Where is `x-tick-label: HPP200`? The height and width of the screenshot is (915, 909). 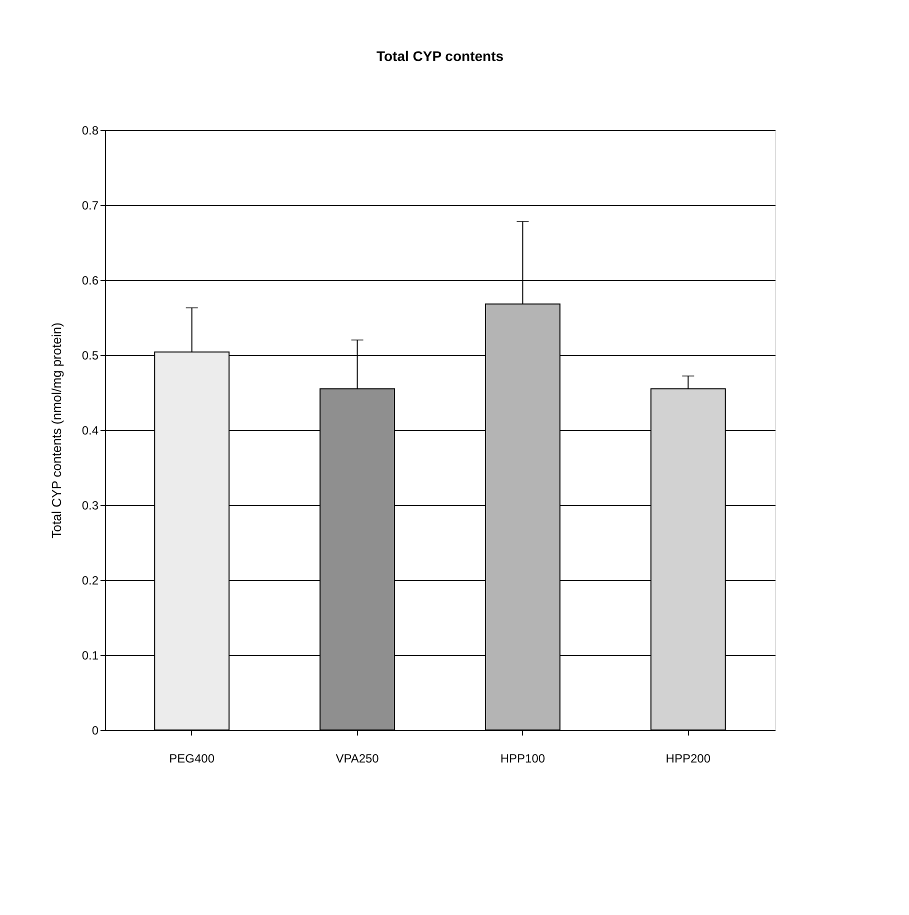
x-tick-label: HPP200 is located at coordinates (688, 759).